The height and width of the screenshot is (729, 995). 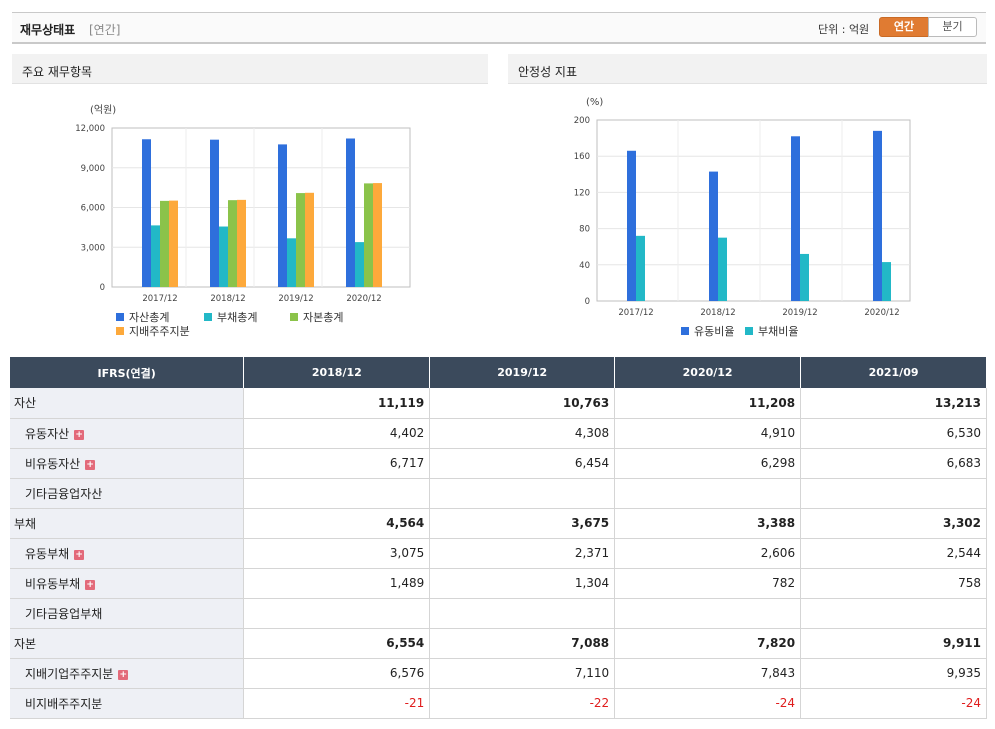 What do you see at coordinates (93, 248) in the screenshot?
I see `y-tick-label: 3,000` at bounding box center [93, 248].